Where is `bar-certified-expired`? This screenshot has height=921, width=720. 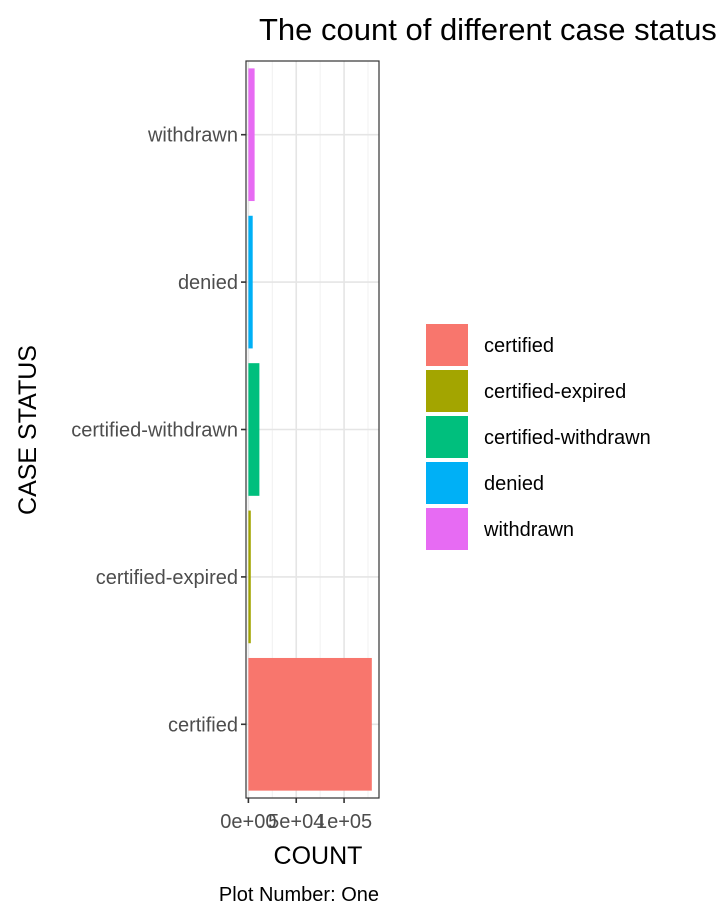 bar-certified-expired is located at coordinates (249, 577).